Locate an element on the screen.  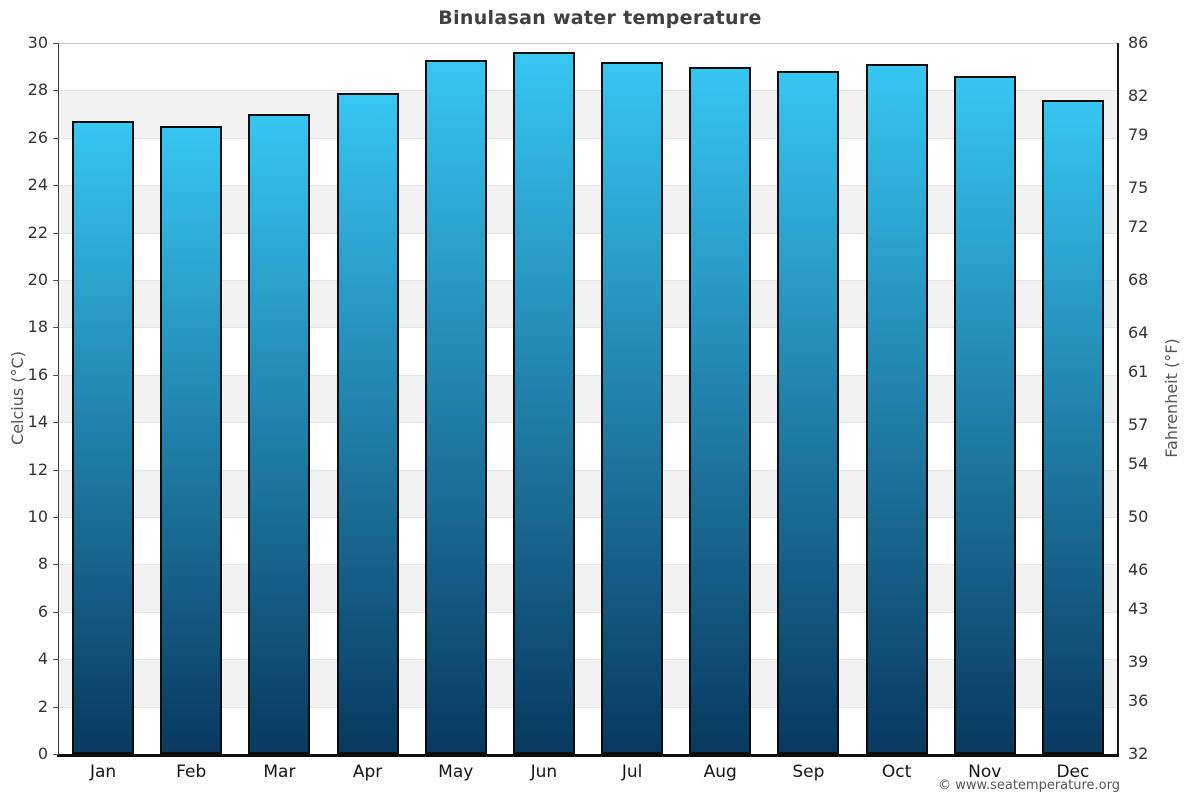
y-tick-label-celsius-26: 26 is located at coordinates (37, 137).